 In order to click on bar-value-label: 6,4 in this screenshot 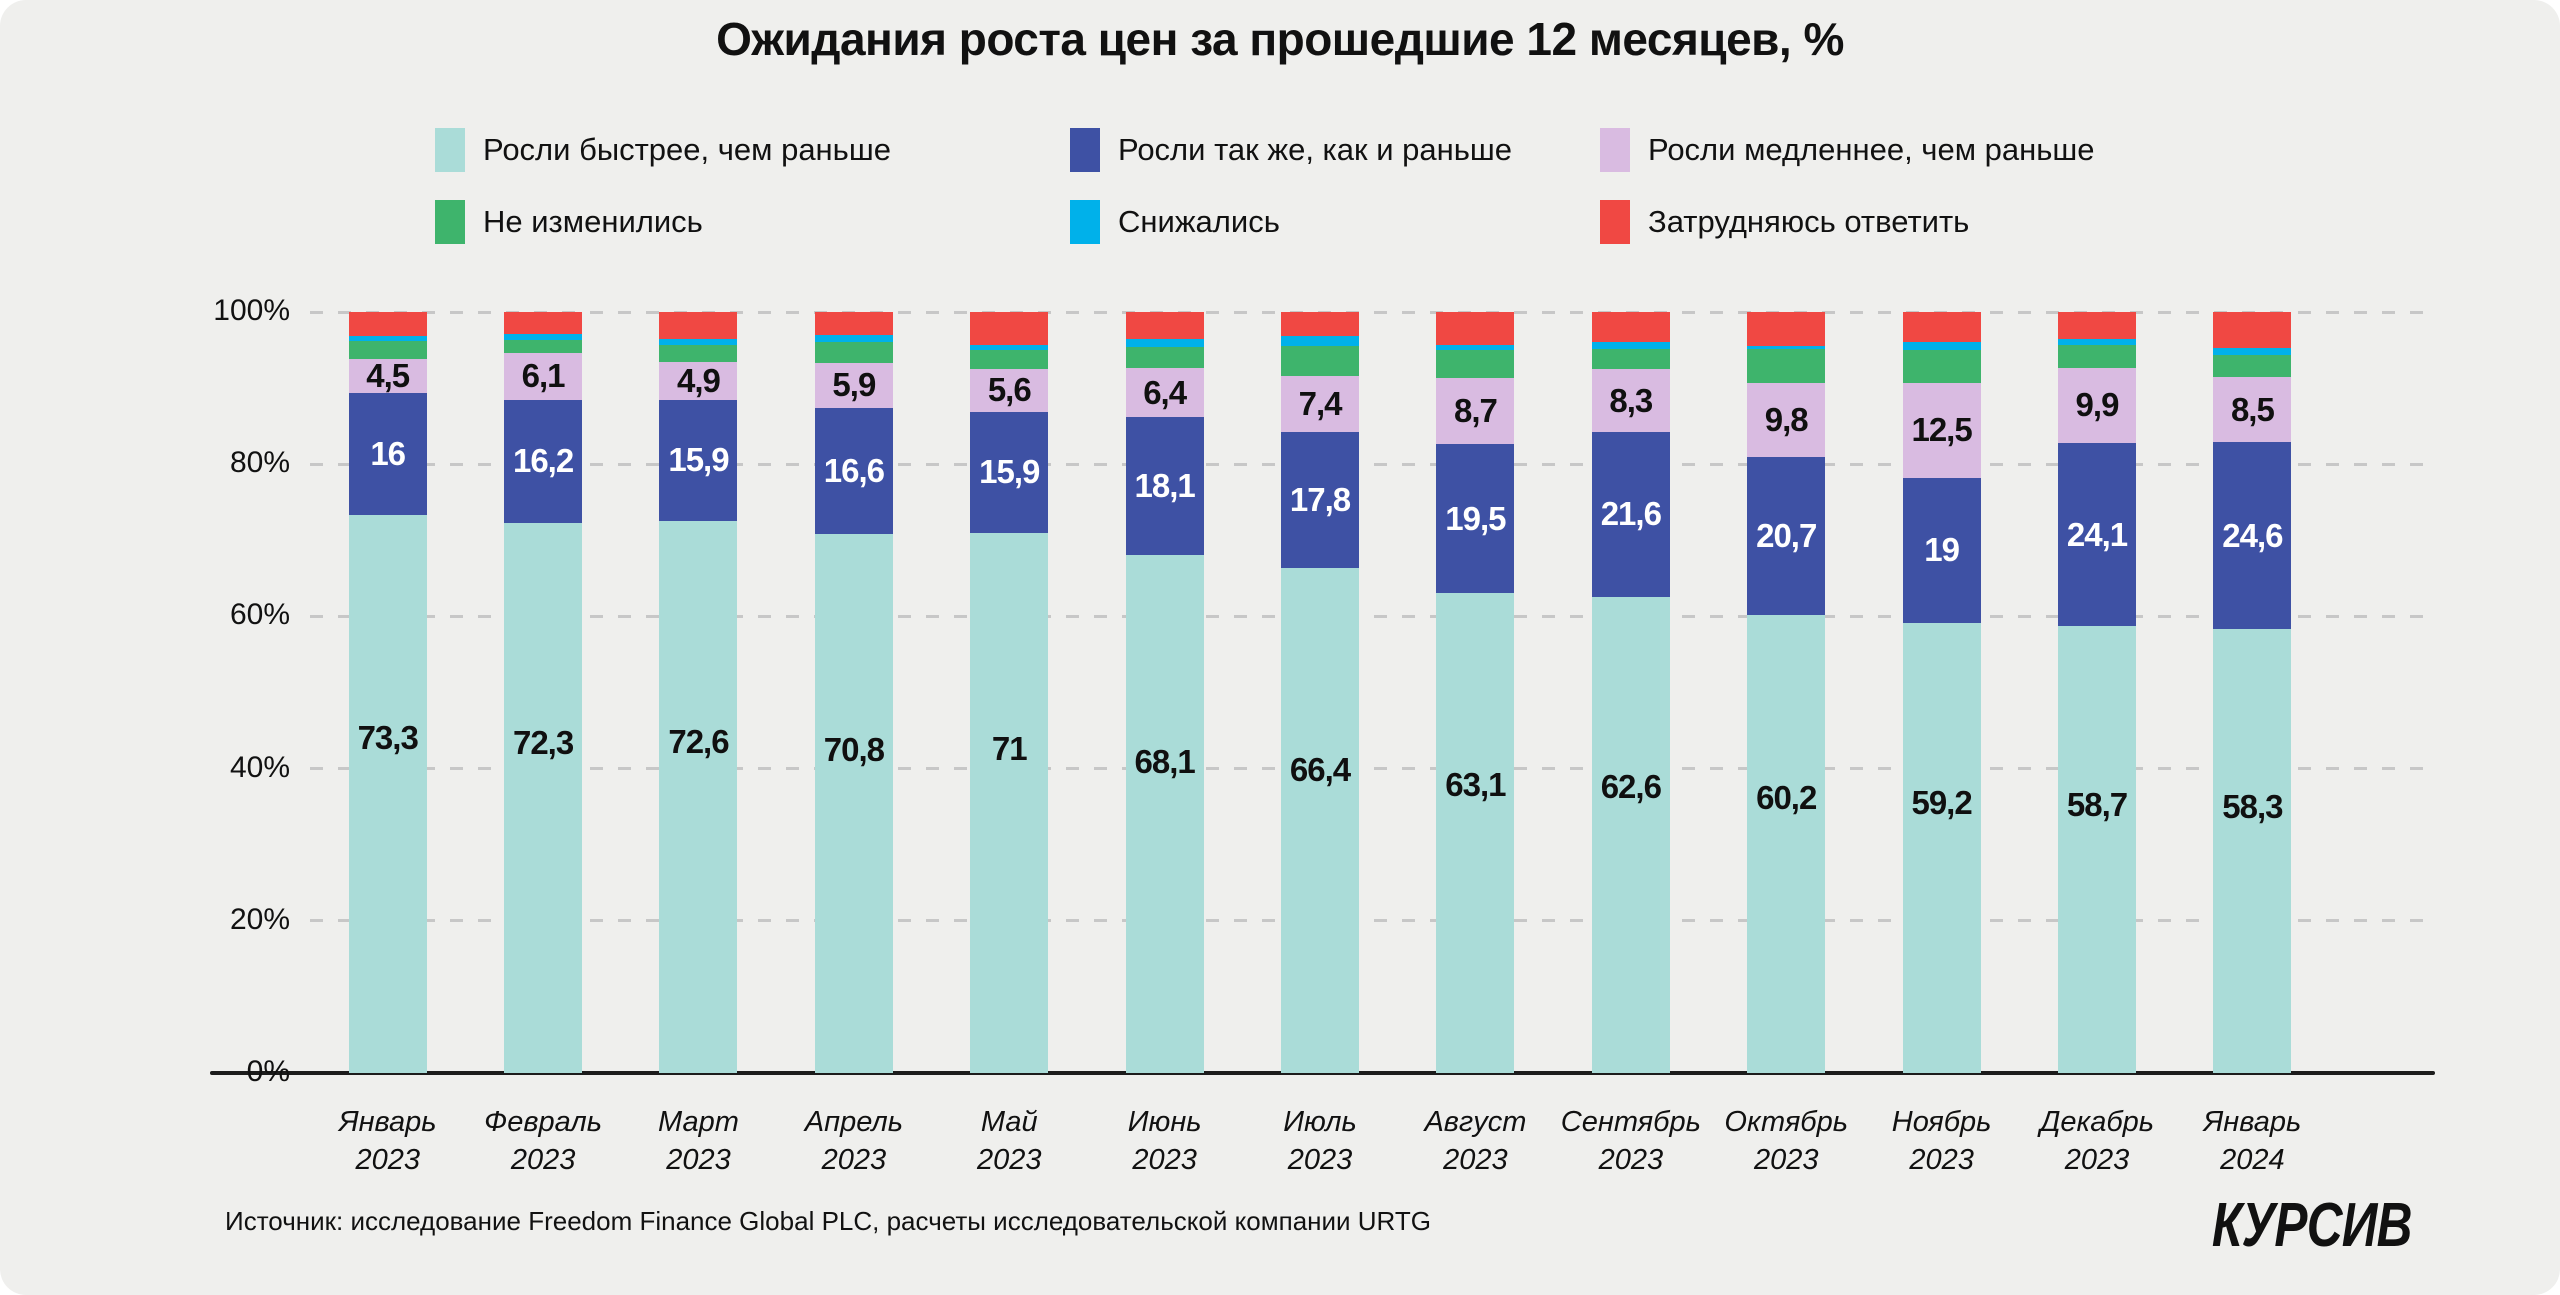, I will do `click(1165, 392)`.